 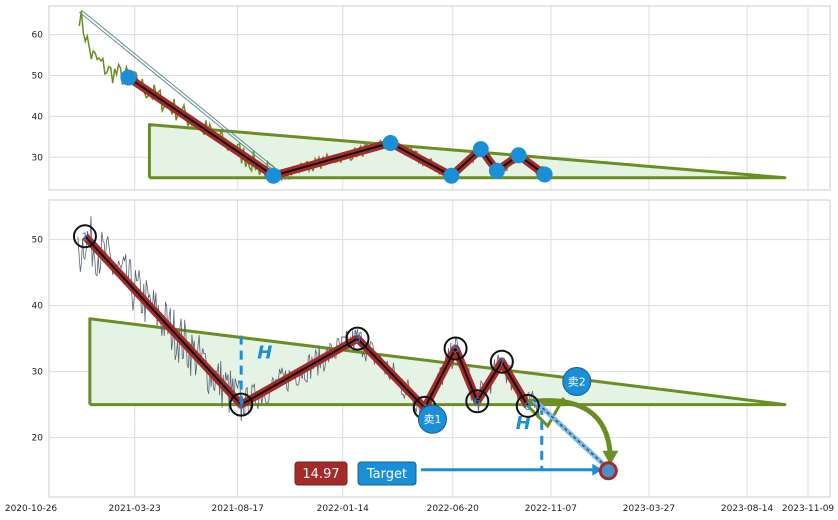 I want to click on target-label-text: Target, so click(x=386, y=474).